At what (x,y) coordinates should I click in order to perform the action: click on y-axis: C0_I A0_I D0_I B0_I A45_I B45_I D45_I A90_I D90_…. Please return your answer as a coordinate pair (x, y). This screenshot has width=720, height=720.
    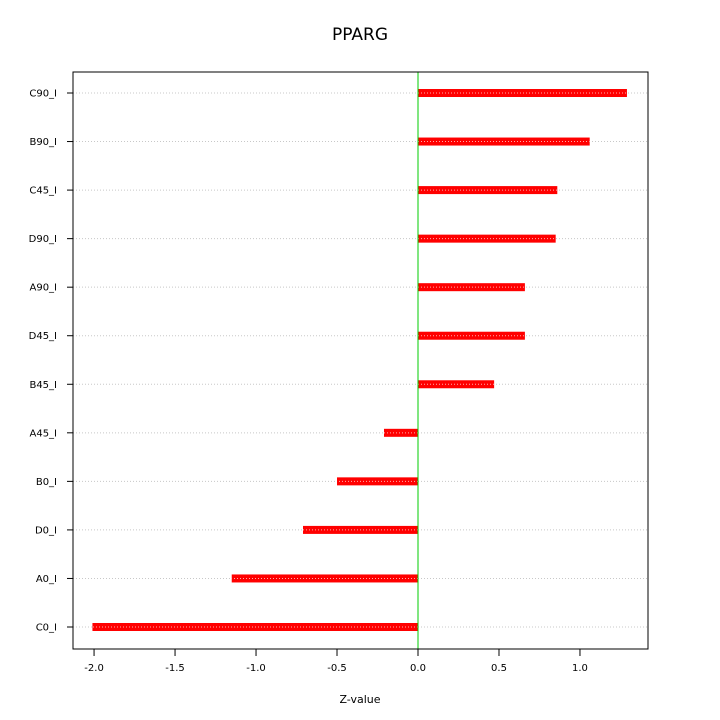
    Looking at the image, I should click on (51, 361).